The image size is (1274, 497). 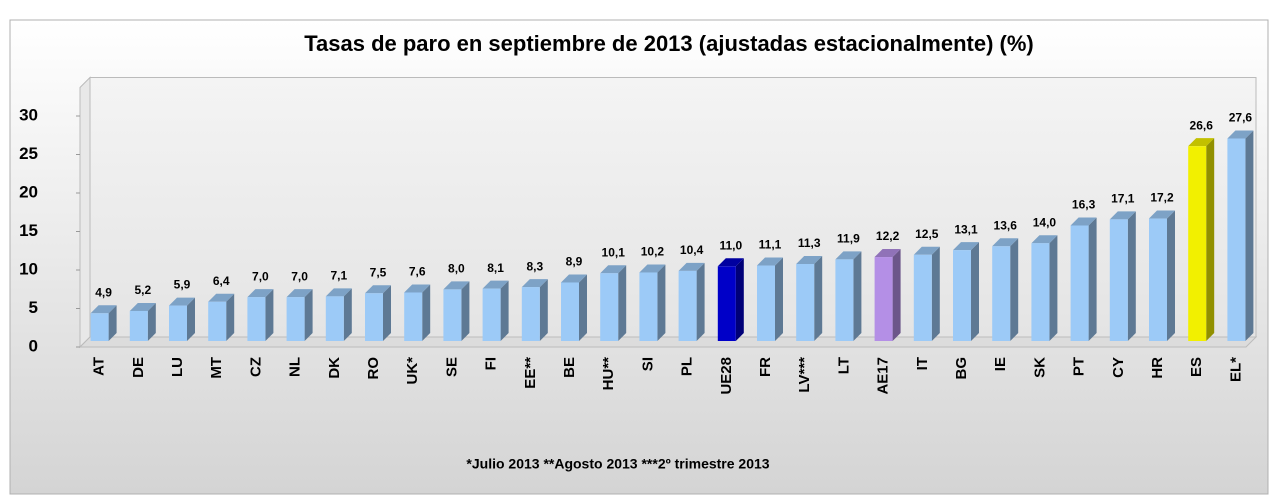 I want to click on value-label: 7,6, so click(x=417, y=272).